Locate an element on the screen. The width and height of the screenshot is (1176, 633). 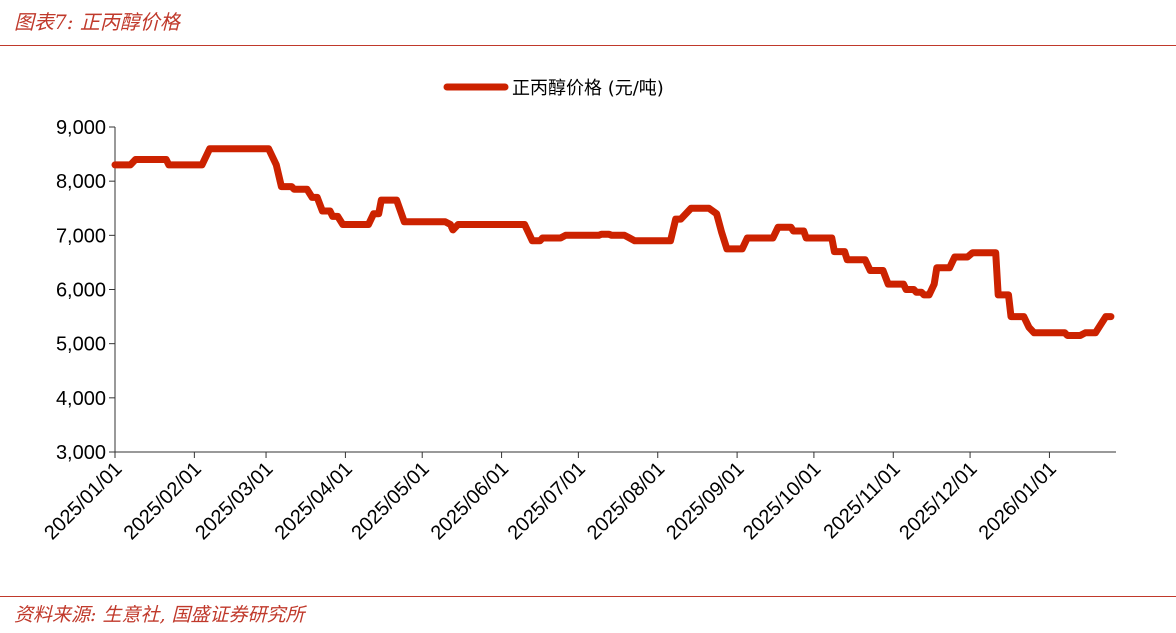
footer-rule is located at coordinates (588, 596).